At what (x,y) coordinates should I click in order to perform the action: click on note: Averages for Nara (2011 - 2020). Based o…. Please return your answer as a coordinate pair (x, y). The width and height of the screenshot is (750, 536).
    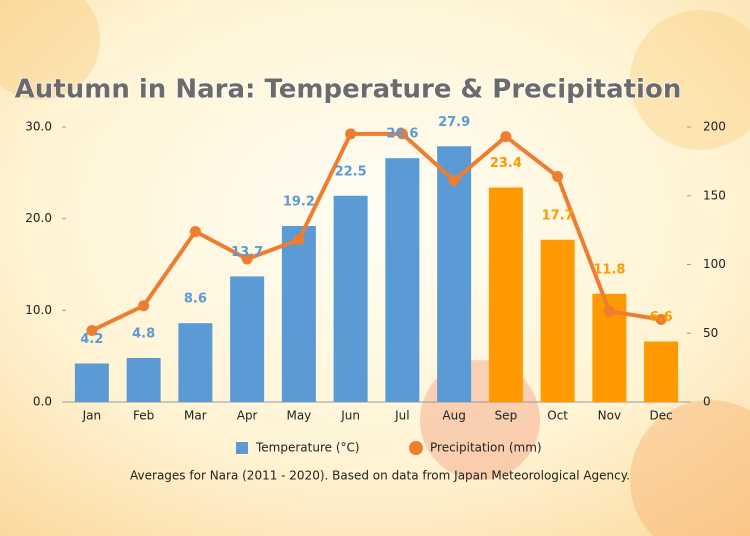
    Looking at the image, I should click on (380, 476).